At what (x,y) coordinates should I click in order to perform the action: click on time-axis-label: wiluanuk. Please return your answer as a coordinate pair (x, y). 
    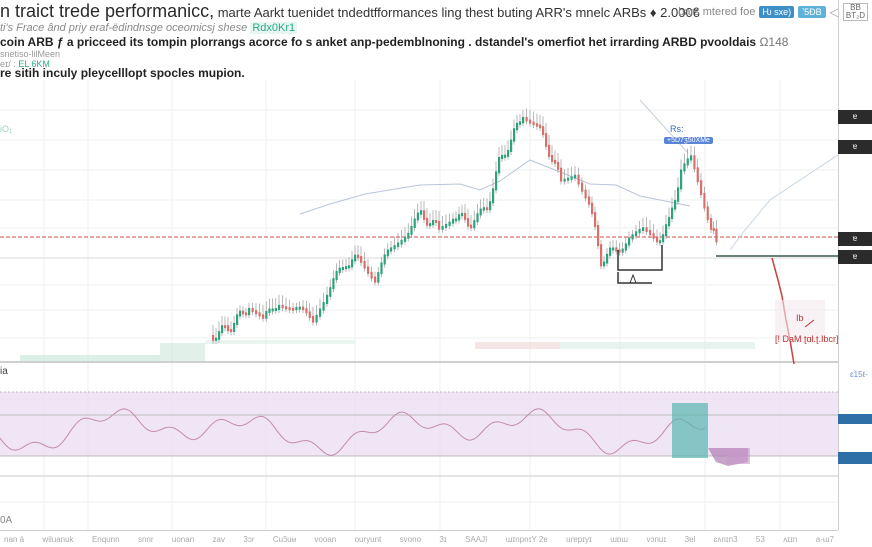
    Looking at the image, I should click on (58, 539).